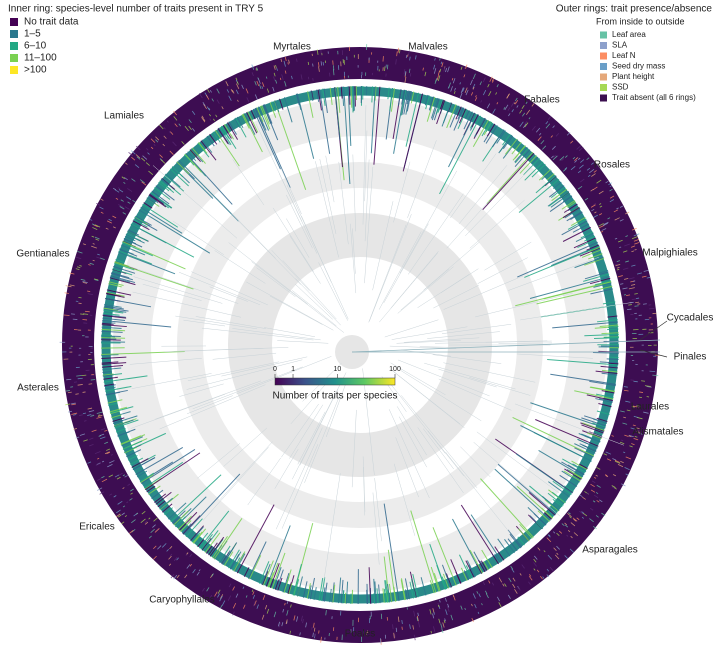 This screenshot has height=660, width=720. What do you see at coordinates (35, 70) in the screenshot?
I see `legend-label: >100` at bounding box center [35, 70].